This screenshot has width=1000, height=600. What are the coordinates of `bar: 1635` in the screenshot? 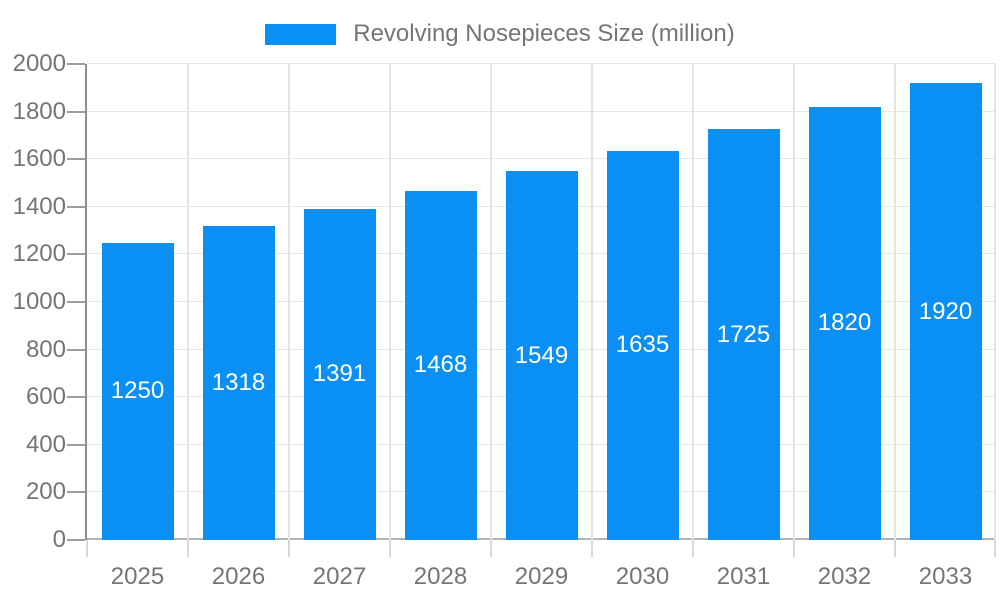 It's located at (642, 345).